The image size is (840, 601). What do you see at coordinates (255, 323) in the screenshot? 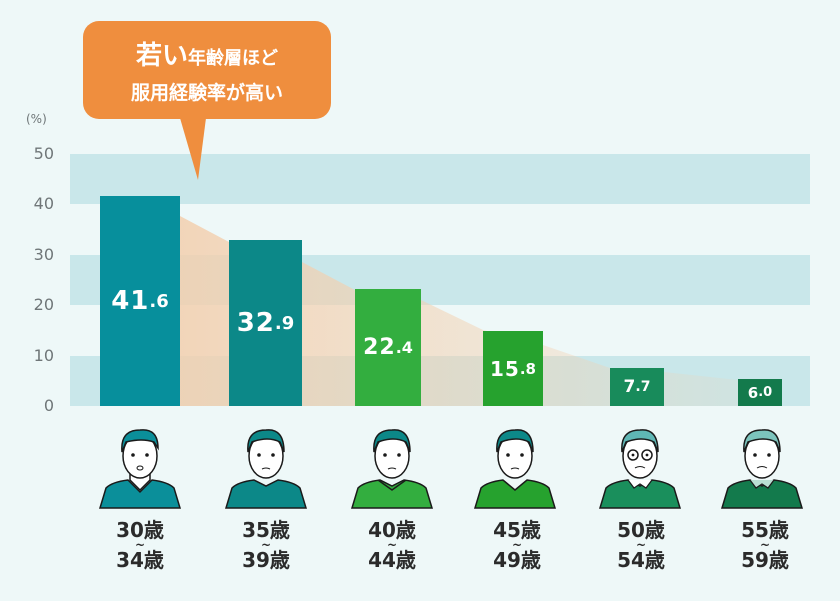
I see `bar-value-int: 32` at bounding box center [255, 323].